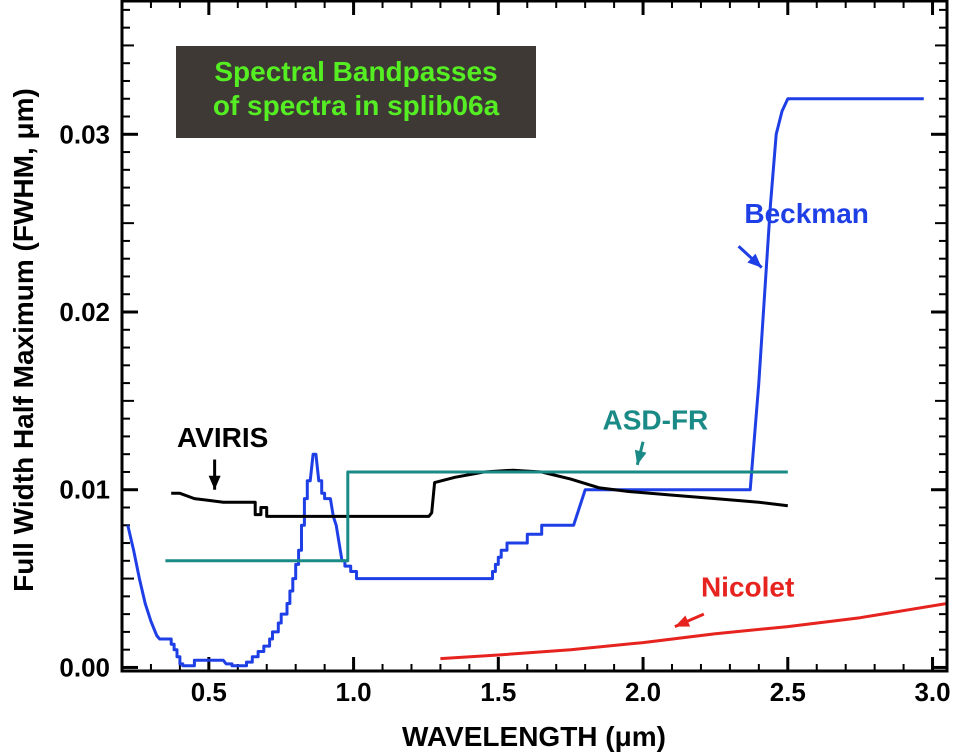 The height and width of the screenshot is (756, 954). I want to click on x-tick-label: 0.5, so click(209, 692).